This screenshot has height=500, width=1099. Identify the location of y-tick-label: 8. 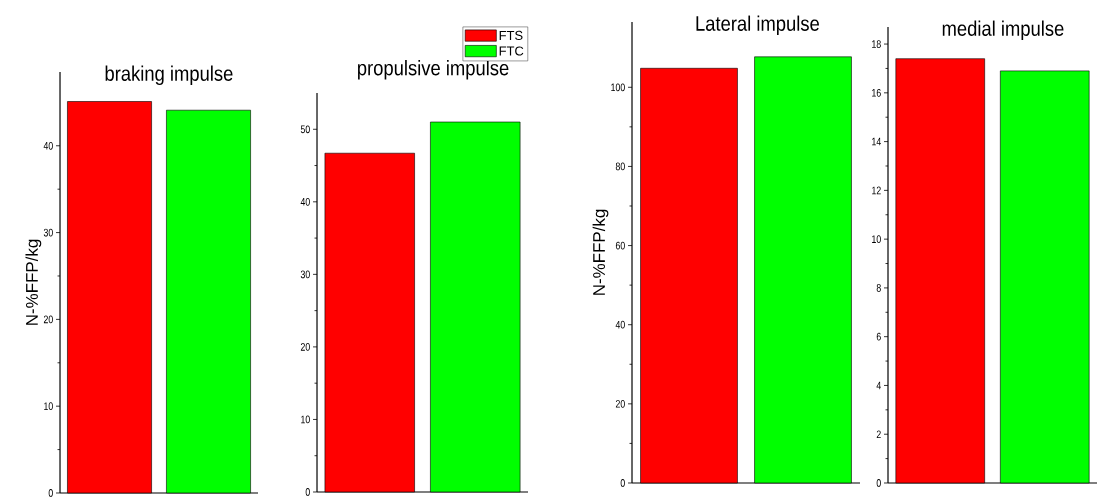
(878, 287).